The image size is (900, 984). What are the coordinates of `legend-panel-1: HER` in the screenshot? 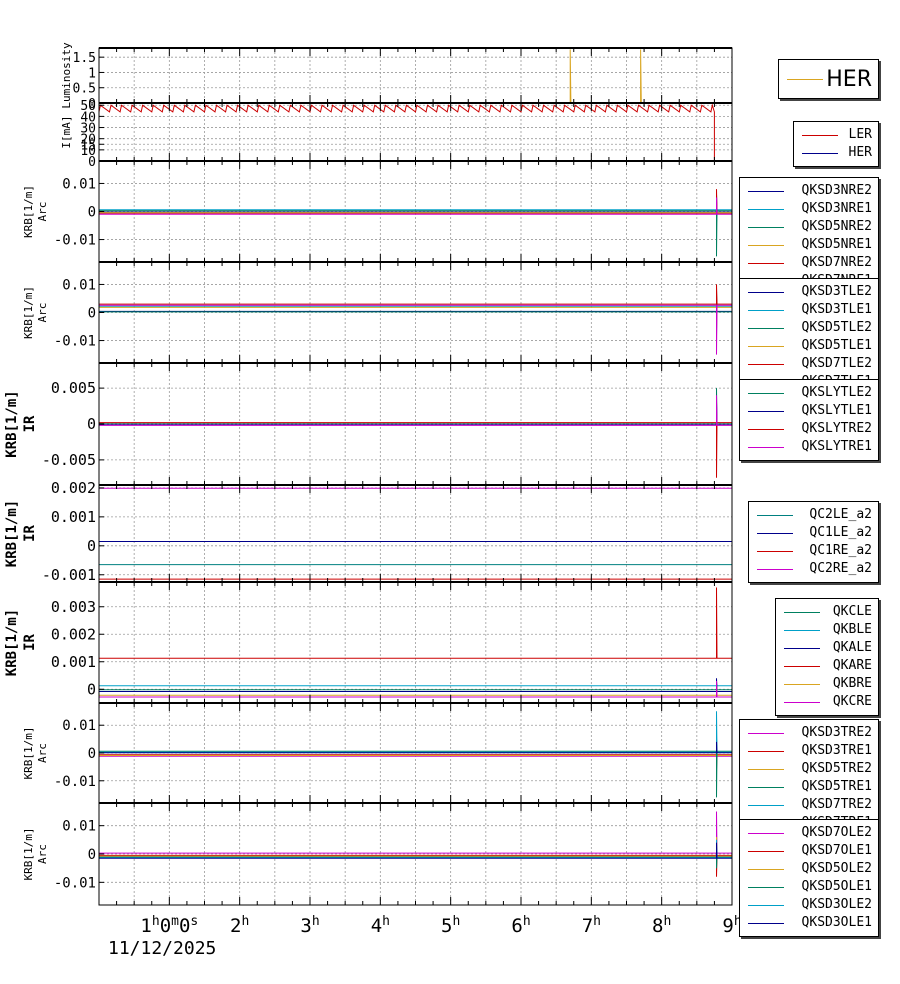 It's located at (828, 79).